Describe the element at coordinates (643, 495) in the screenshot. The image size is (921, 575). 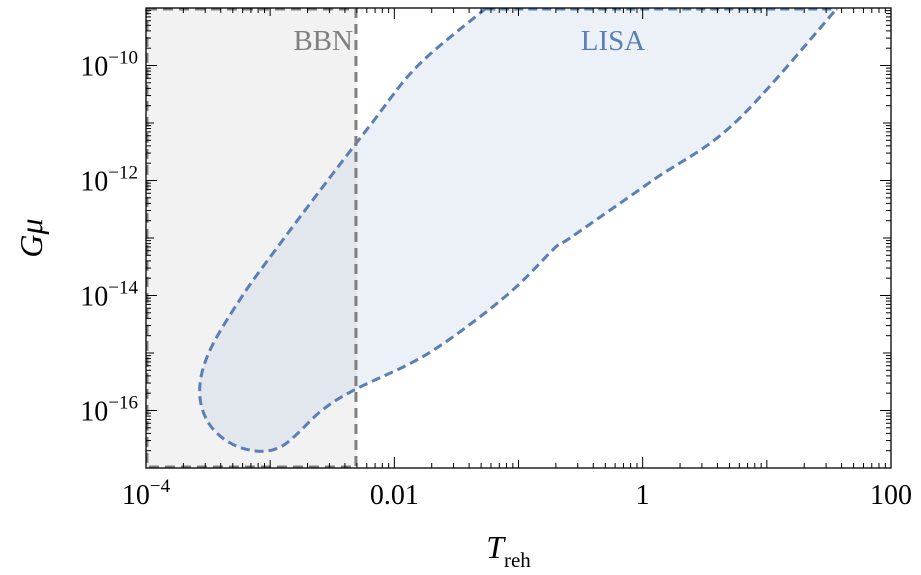
I see `x-tick-label: 1` at that location.